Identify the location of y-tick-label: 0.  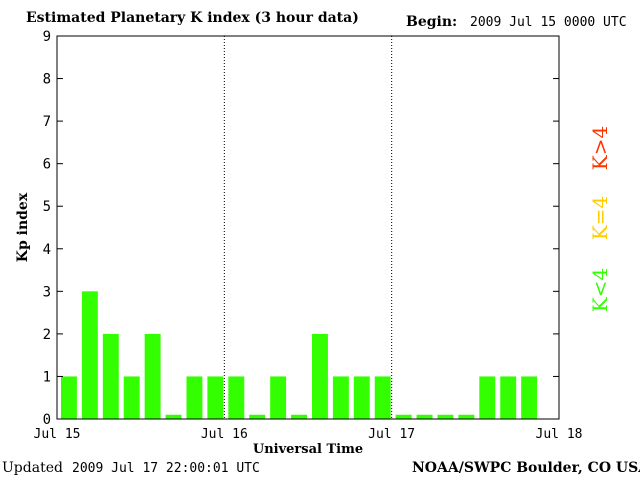
(47, 420).